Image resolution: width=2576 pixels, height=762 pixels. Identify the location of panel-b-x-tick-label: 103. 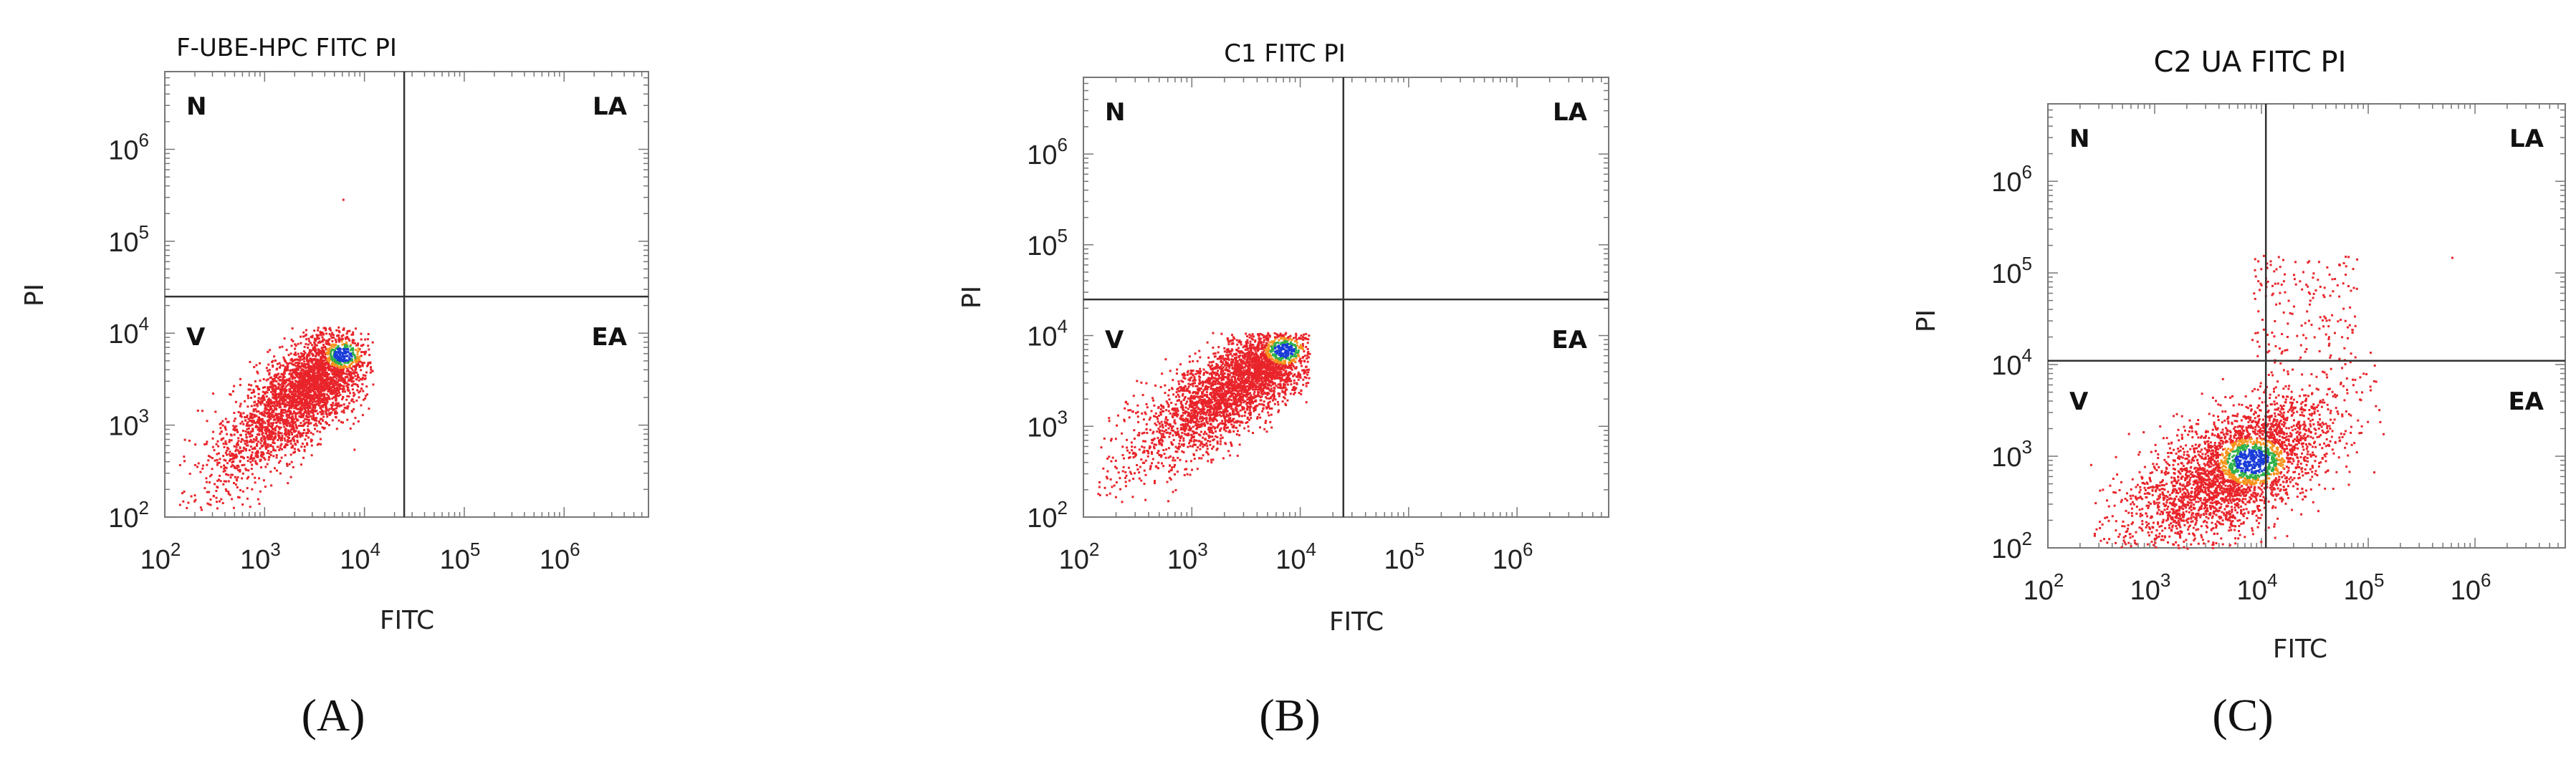
(1187, 557).